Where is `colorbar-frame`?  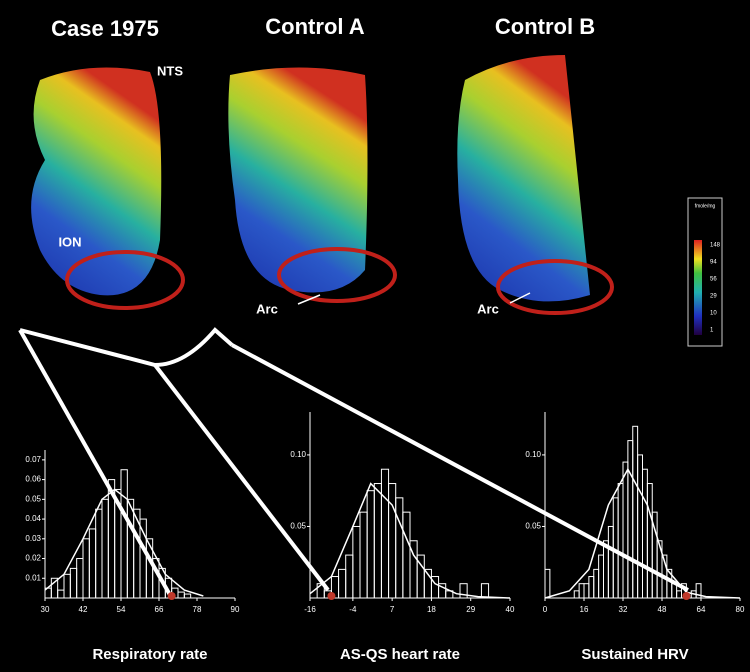
colorbar-frame is located at coordinates (705, 272).